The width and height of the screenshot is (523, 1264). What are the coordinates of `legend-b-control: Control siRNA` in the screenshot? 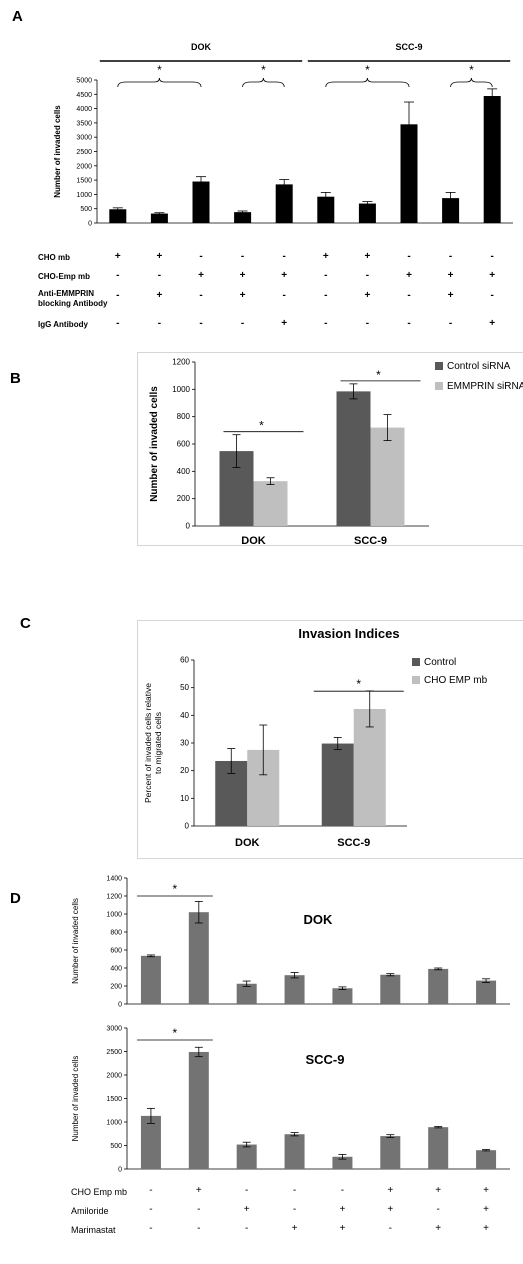 It's located at (472, 366).